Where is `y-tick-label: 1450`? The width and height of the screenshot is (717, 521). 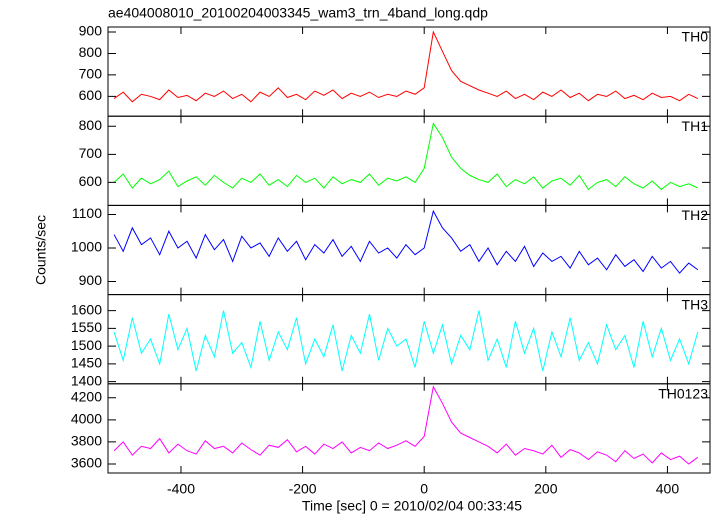
y-tick-label: 1450 is located at coordinates (86, 363).